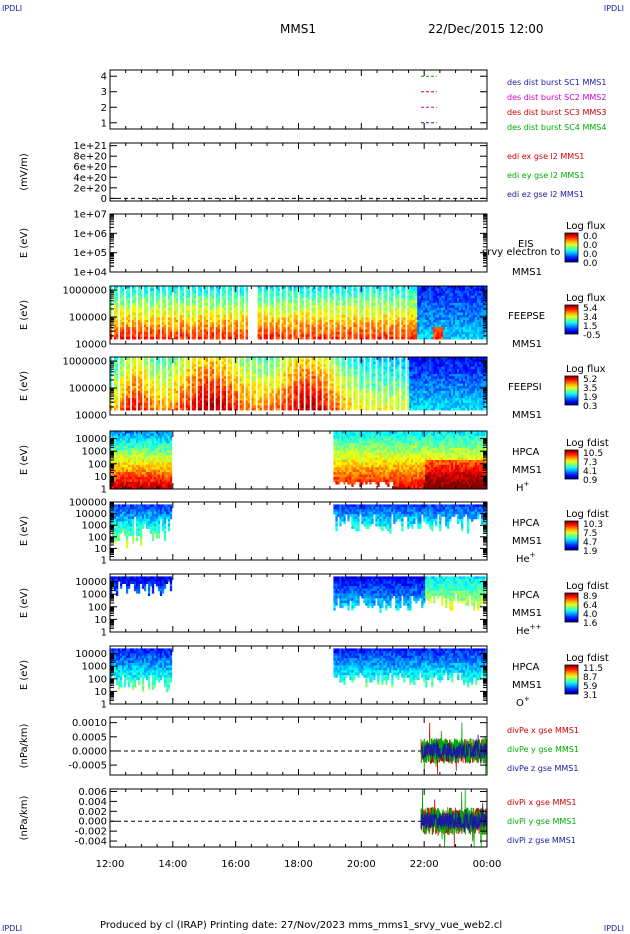 The height and width of the screenshot is (934, 630). Describe the element at coordinates (24, 172) in the screenshot. I see `y-axis-label: (mV/m)` at that location.